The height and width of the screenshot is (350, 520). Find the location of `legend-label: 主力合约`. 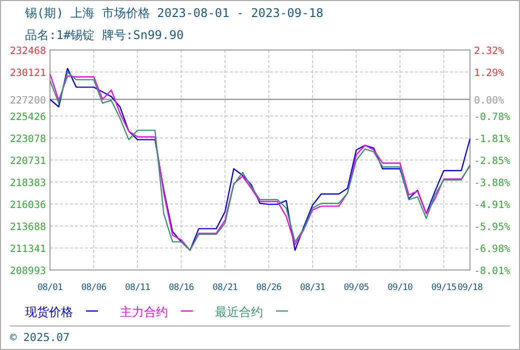

legend-label: 主力合约 is located at coordinates (144, 312).